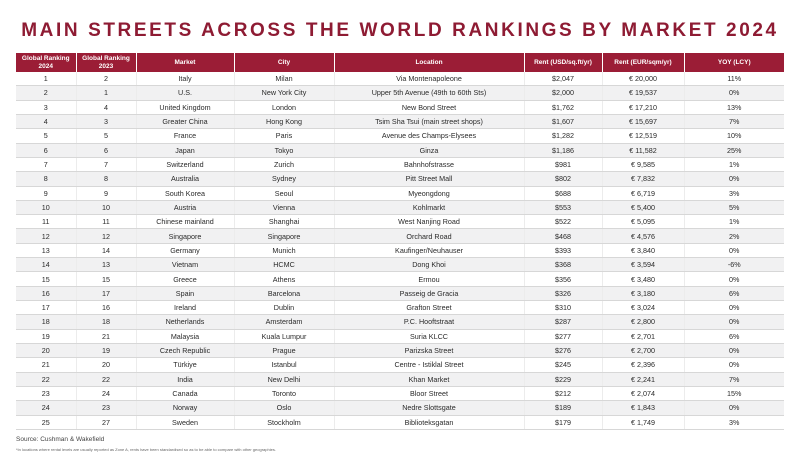 This screenshot has width=800, height=457. Describe the element at coordinates (563, 150) in the screenshot. I see `rent-usd-cell: $1,186` at that location.